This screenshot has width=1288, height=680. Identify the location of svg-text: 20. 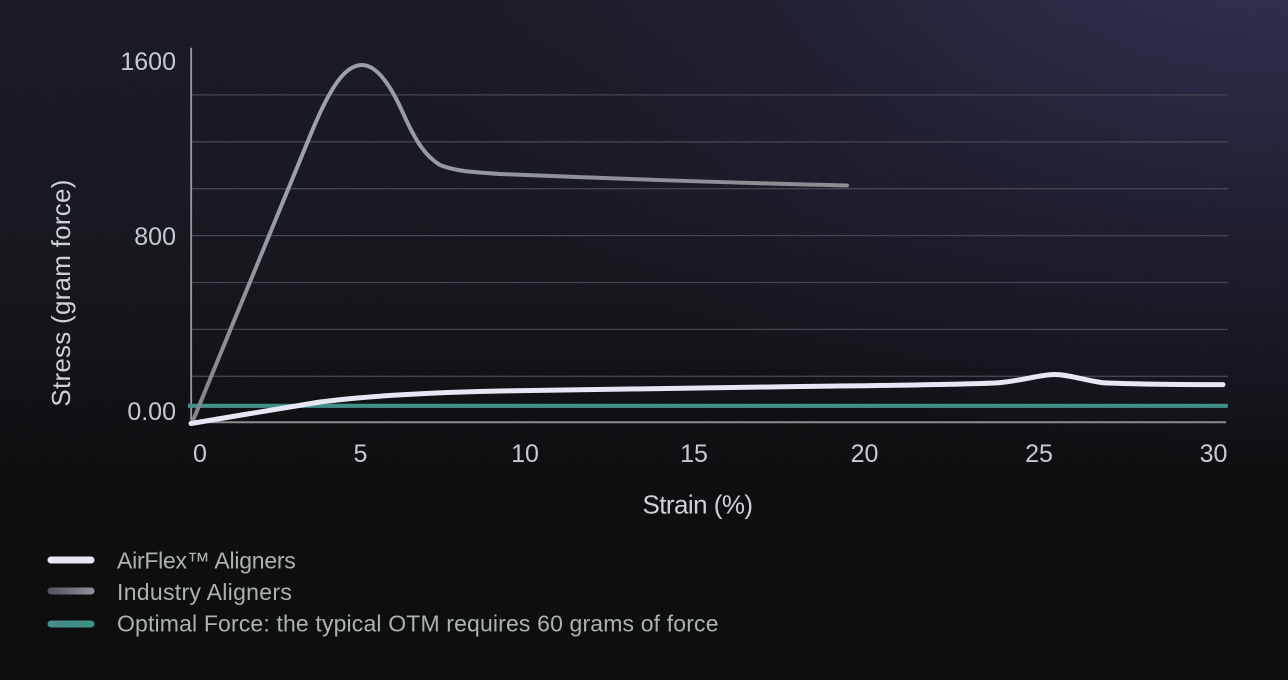
(865, 454).